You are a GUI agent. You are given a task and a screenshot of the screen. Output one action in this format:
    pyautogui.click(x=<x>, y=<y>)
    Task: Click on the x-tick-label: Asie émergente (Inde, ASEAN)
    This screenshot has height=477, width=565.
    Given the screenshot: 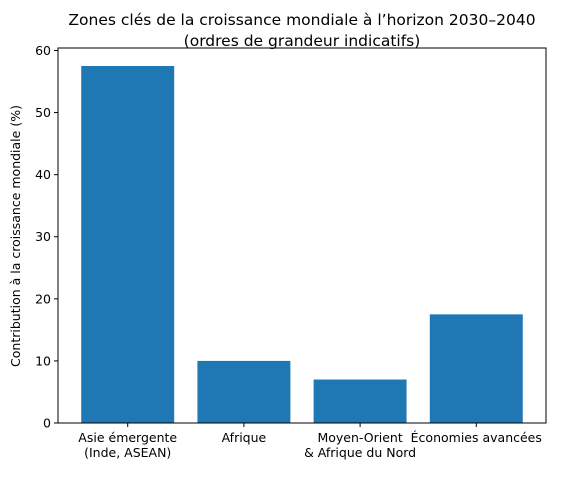 What is the action you would take?
    pyautogui.click(x=127, y=445)
    